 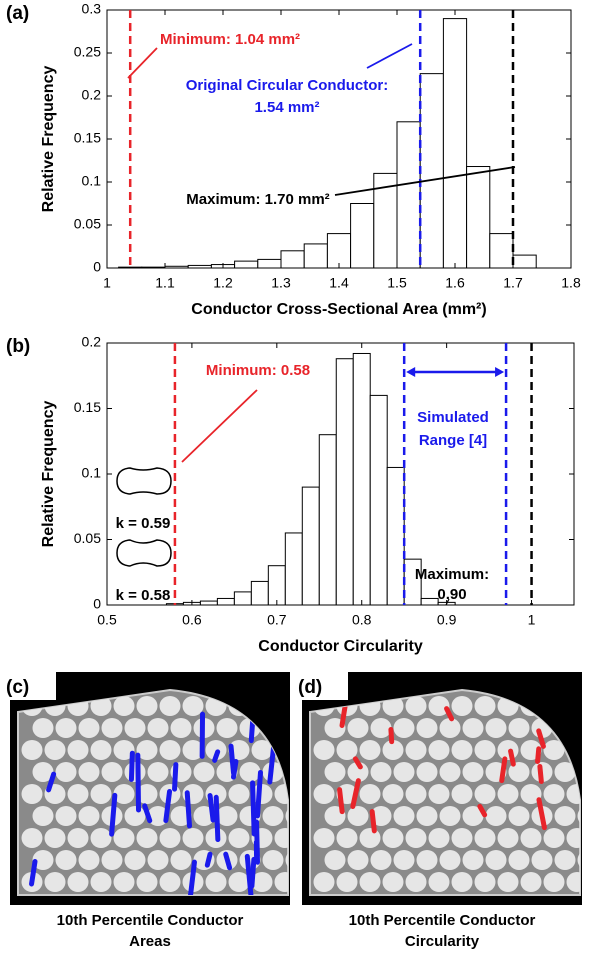 What do you see at coordinates (48, 139) in the screenshot?
I see `y-axis-label: Relative Frequency` at bounding box center [48, 139].